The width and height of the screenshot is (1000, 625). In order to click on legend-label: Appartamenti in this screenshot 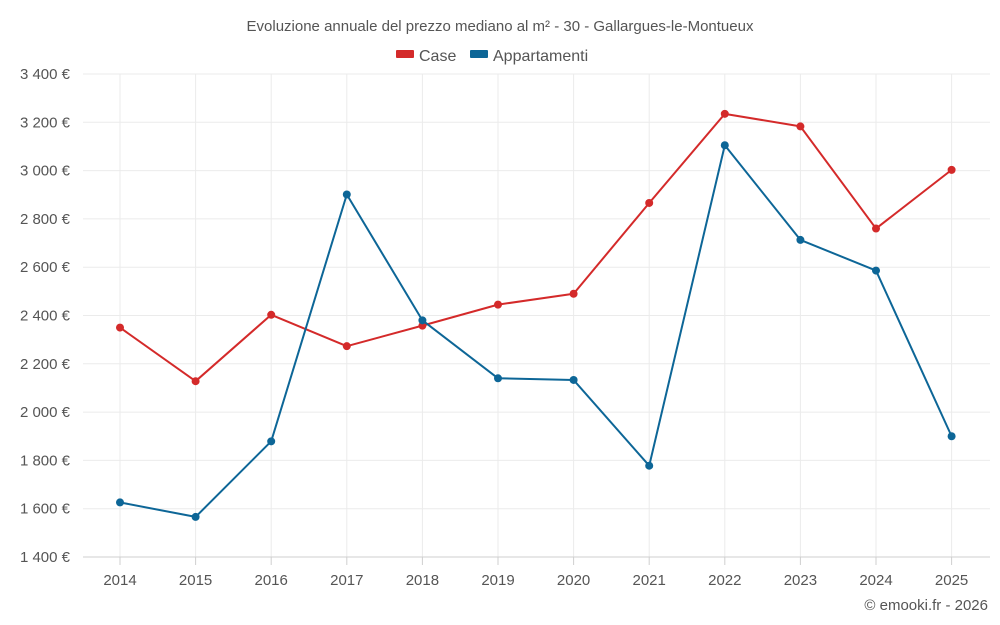, I will do `click(540, 56)`.